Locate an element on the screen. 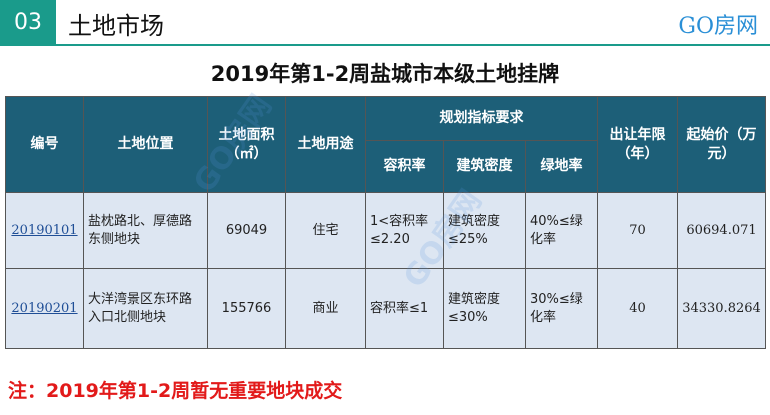  land-usage: 商业 is located at coordinates (325, 308).